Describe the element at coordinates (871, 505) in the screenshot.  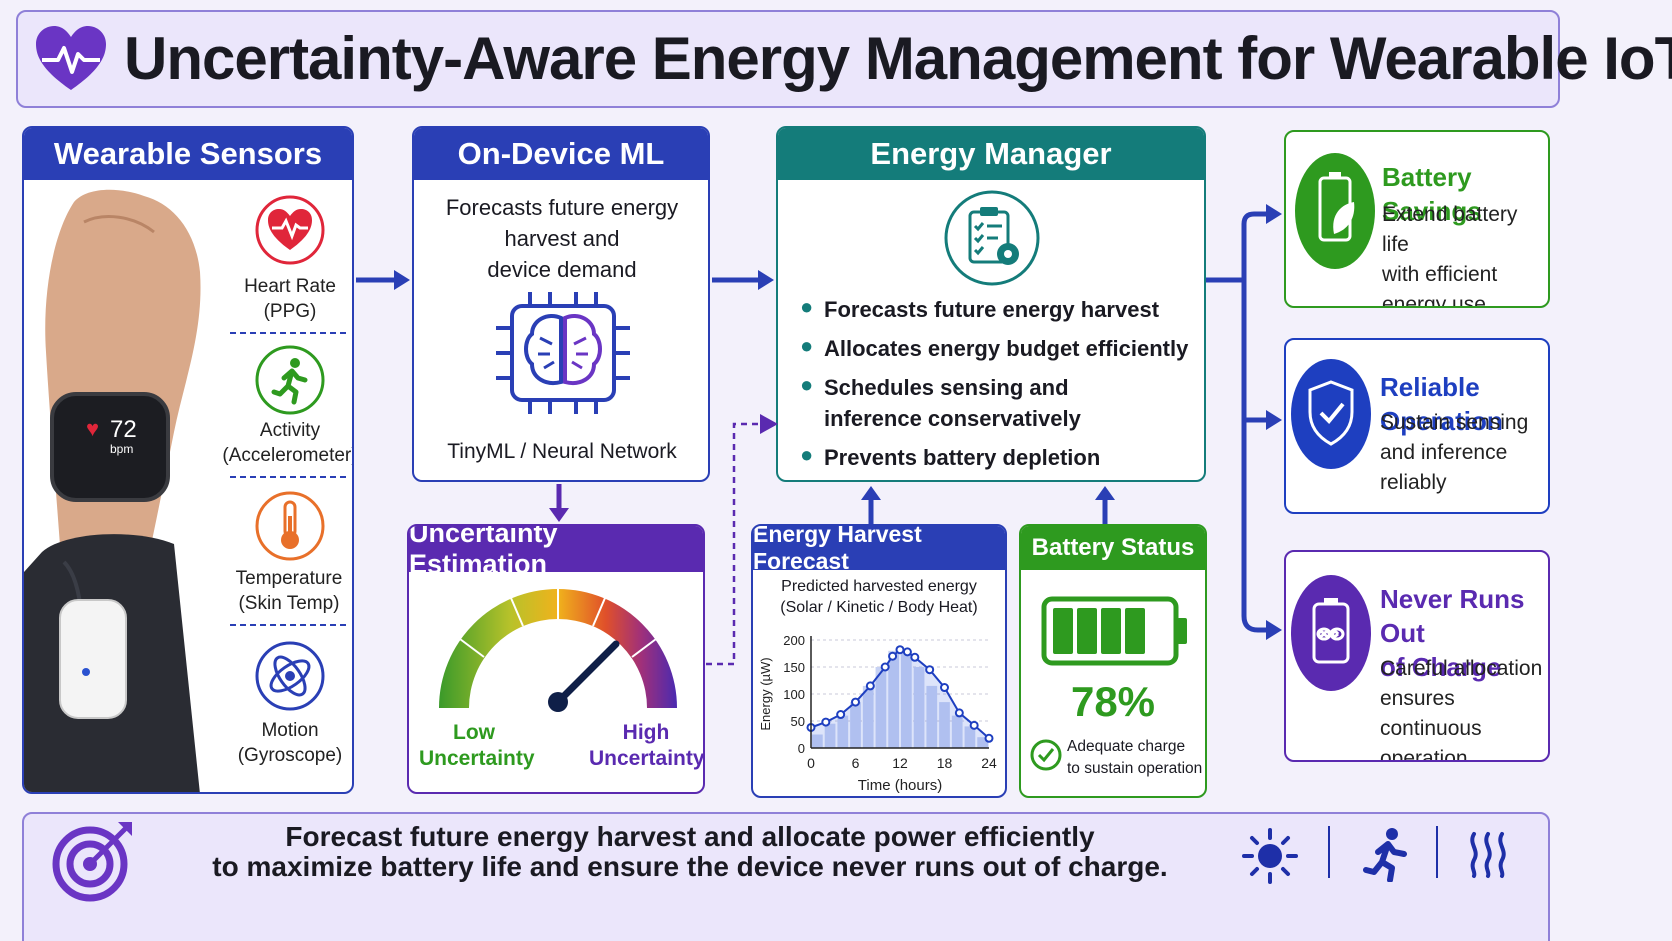
I see `arrow-forecast-to-manager` at that location.